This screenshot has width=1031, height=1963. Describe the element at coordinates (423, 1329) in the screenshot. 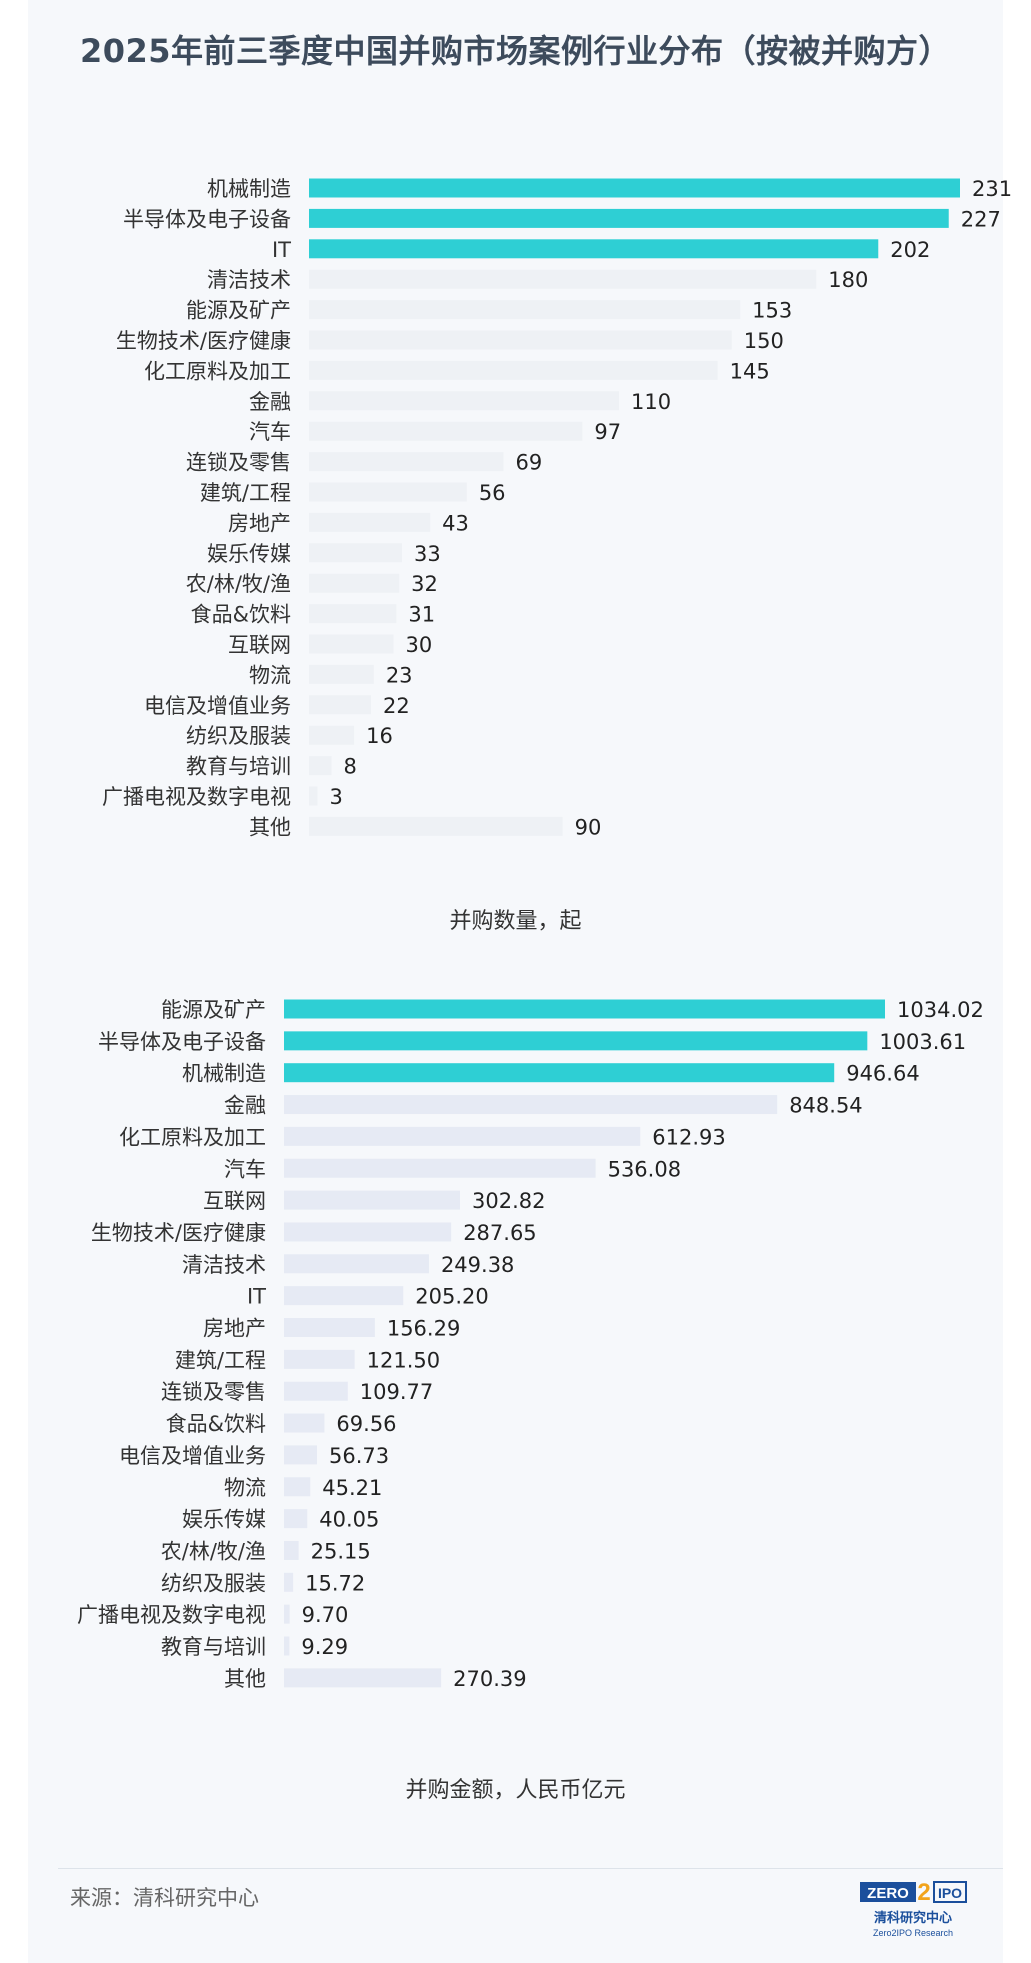

I see `value-label: 156.29` at that location.